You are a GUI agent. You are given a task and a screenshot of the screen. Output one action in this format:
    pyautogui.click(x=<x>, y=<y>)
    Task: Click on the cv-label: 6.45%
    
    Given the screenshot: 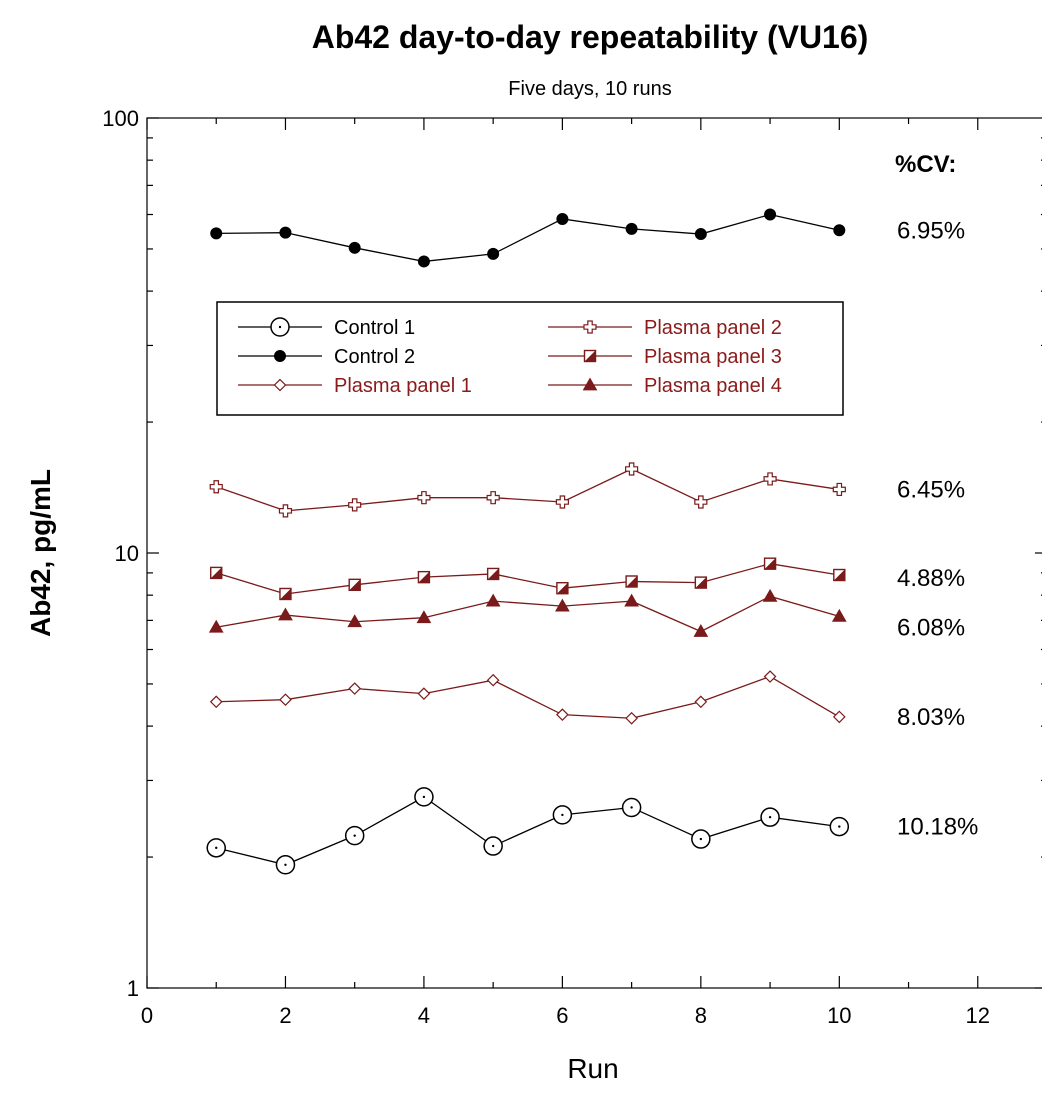 What is the action you would take?
    pyautogui.click(x=931, y=489)
    